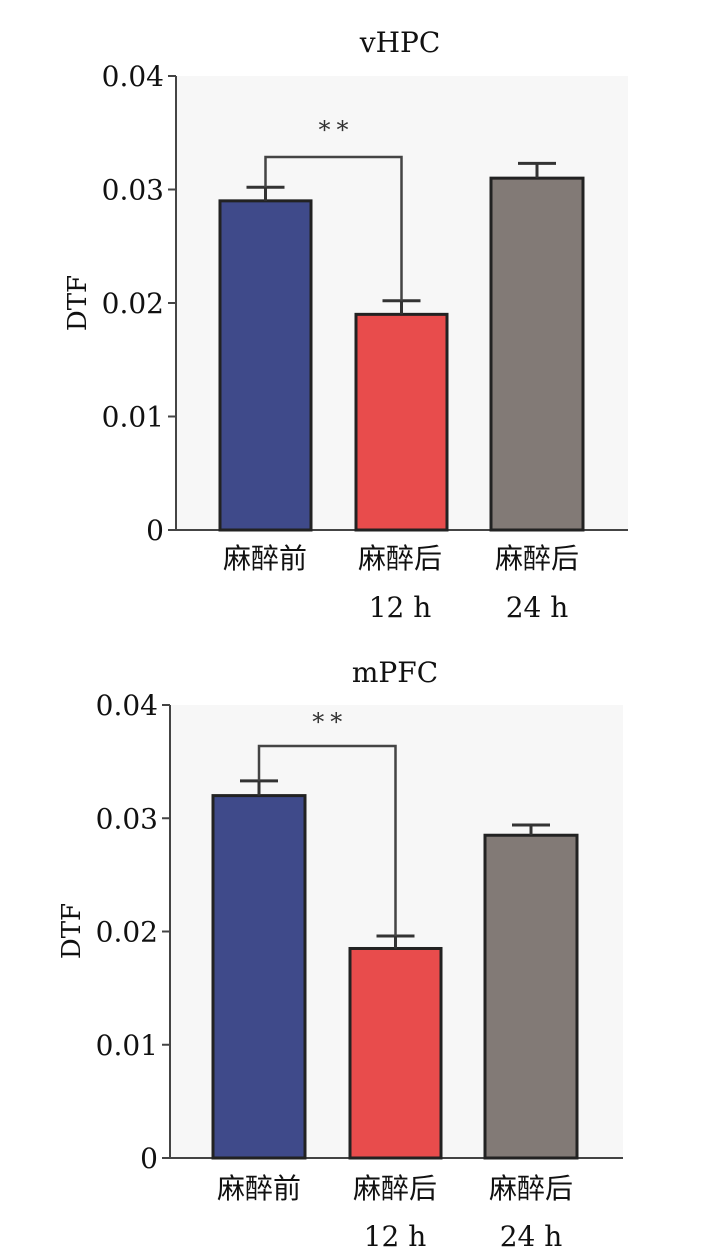 The image size is (713, 1260). Describe the element at coordinates (400, 42) in the screenshot. I see `chart-title: vHPC` at that location.